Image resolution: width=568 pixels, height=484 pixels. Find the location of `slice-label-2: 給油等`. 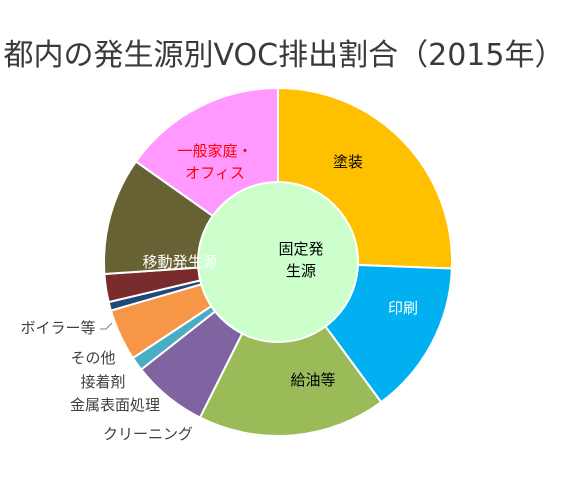

slice-label-2: 給油等 is located at coordinates (312, 380).